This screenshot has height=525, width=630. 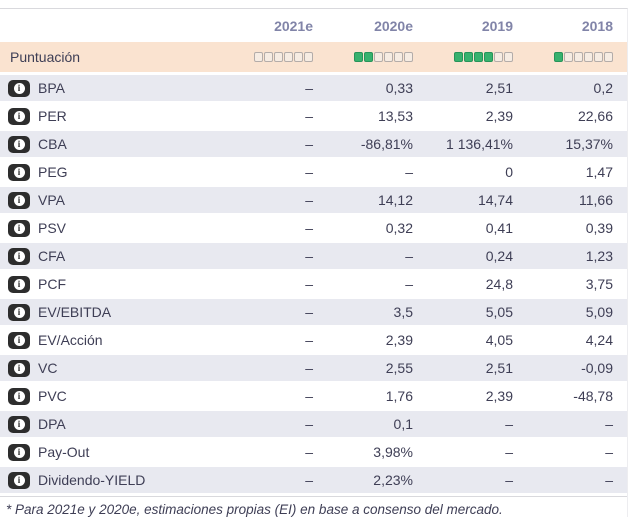 What do you see at coordinates (395, 116) in the screenshot?
I see `metric-value-2020e: 13,53` at bounding box center [395, 116].